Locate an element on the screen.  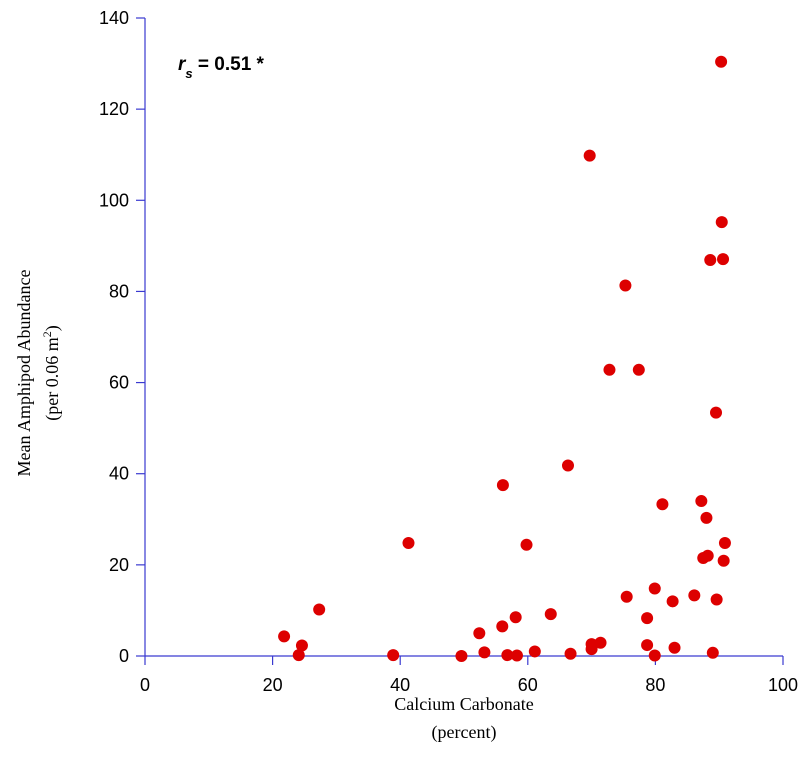
y-tick-label: 120 is located at coordinates (114, 109).